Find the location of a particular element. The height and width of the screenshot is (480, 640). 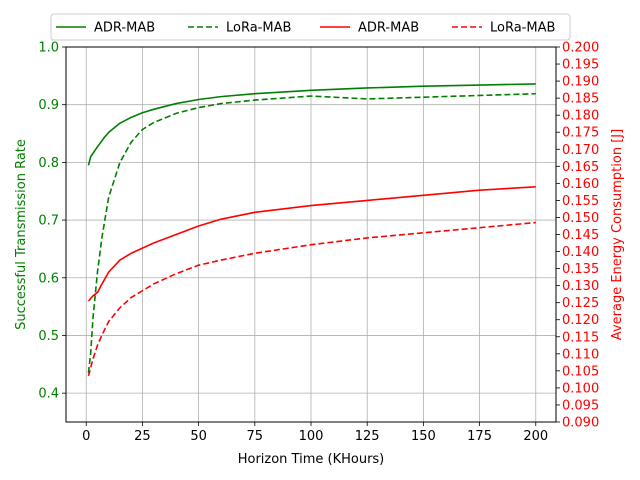

y-right-tick-label: 0.160 is located at coordinates (580, 184).